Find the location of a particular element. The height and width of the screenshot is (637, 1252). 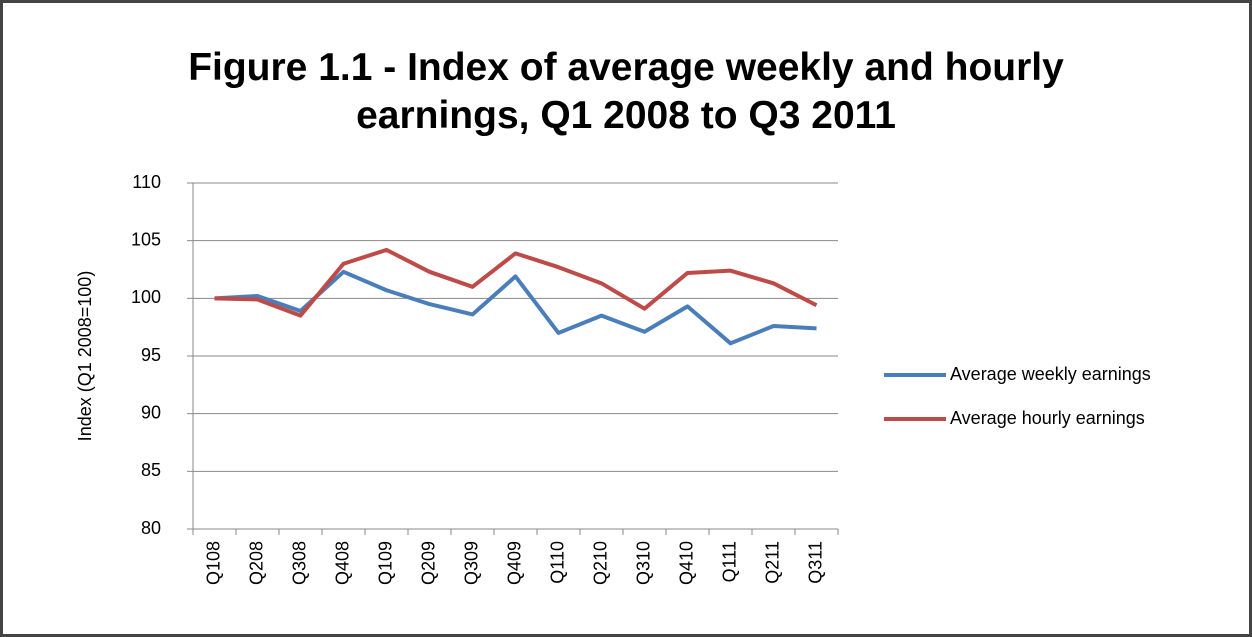

y-tick-label: 110 is located at coordinates (146, 182).